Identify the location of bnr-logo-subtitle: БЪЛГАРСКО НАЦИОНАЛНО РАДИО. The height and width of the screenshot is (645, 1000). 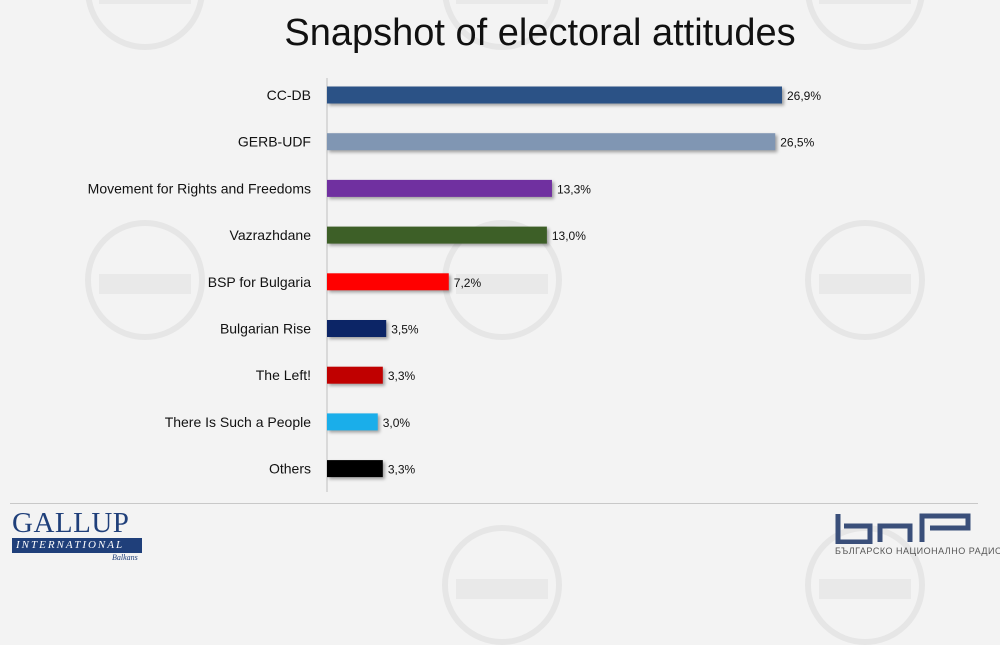
(917, 551).